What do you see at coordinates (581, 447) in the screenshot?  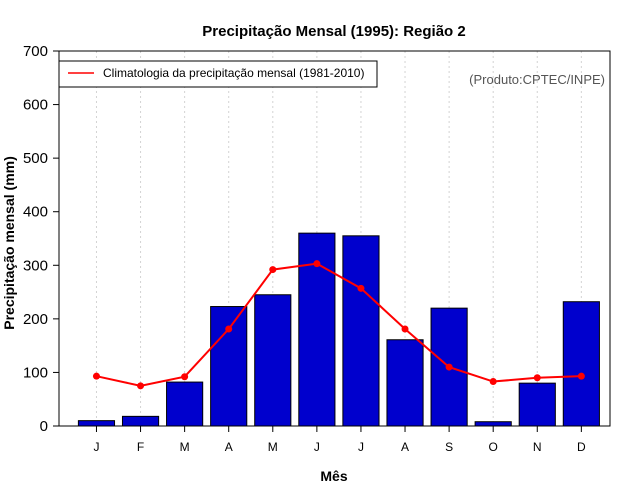 I see `x-tick-label: D` at bounding box center [581, 447].